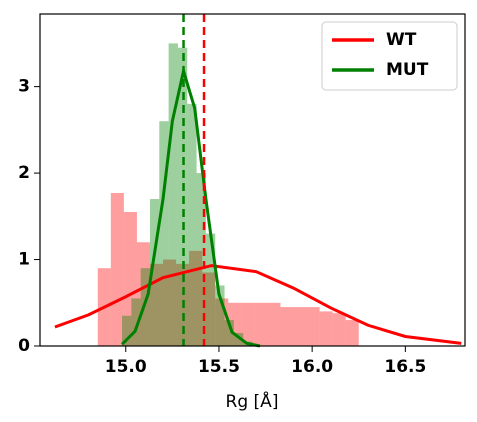 This screenshot has width=477, height=422. What do you see at coordinates (24, 173) in the screenshot?
I see `y-tick-label: 2` at bounding box center [24, 173].